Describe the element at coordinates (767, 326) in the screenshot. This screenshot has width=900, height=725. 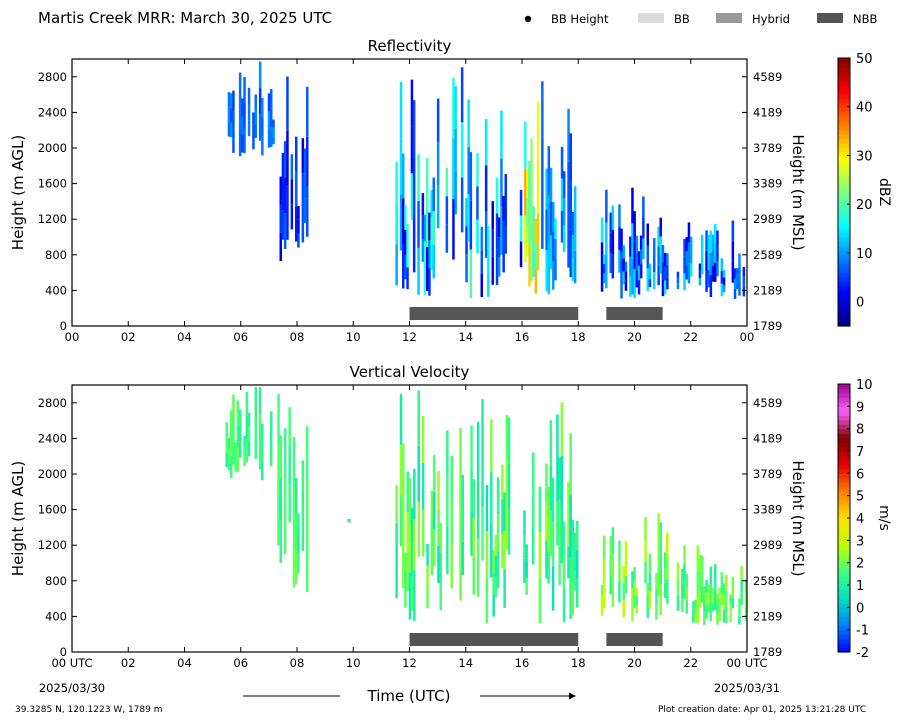
I see `y-right-tick-label: 1789` at that location.